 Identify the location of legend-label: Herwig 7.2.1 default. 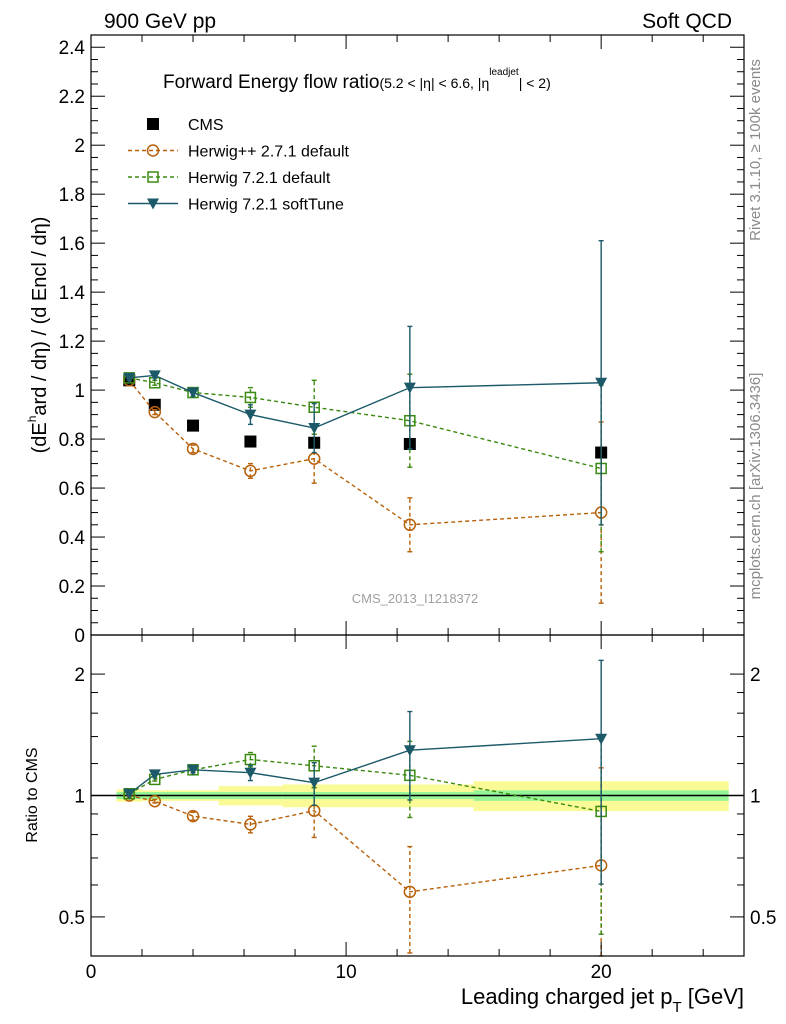
(259, 178).